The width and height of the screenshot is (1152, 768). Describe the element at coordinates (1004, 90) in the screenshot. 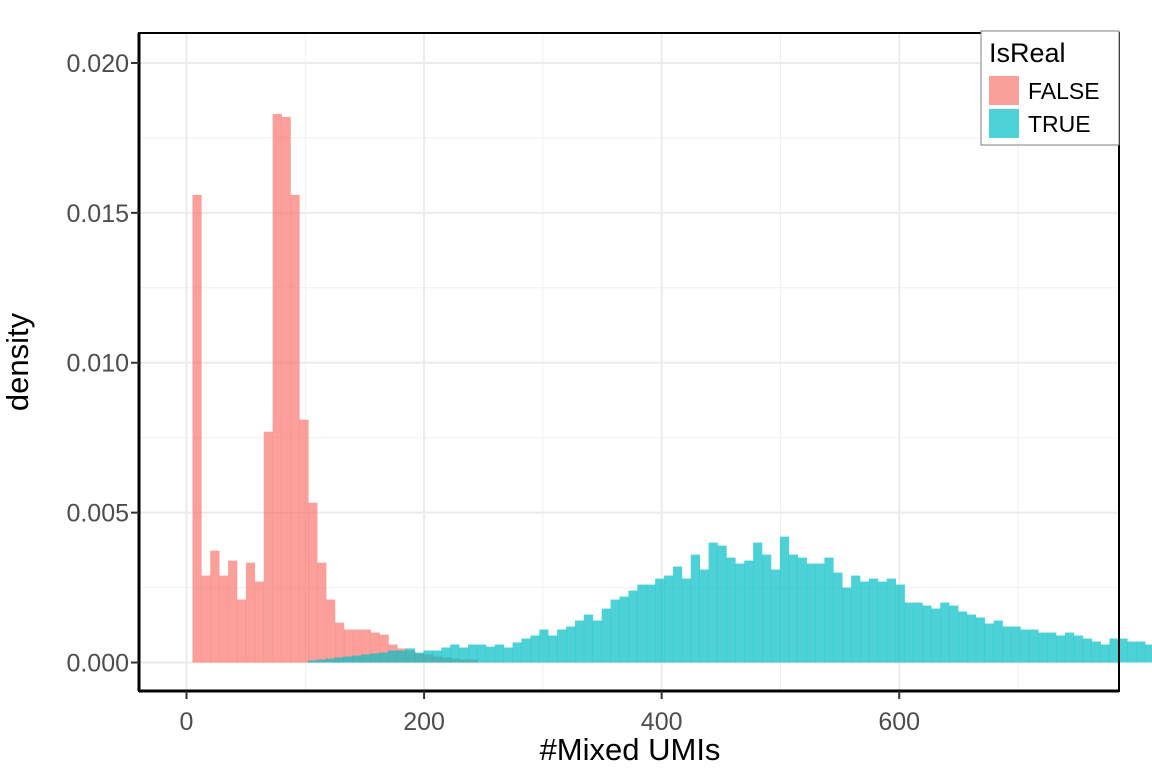

I see `legend-key-false` at that location.